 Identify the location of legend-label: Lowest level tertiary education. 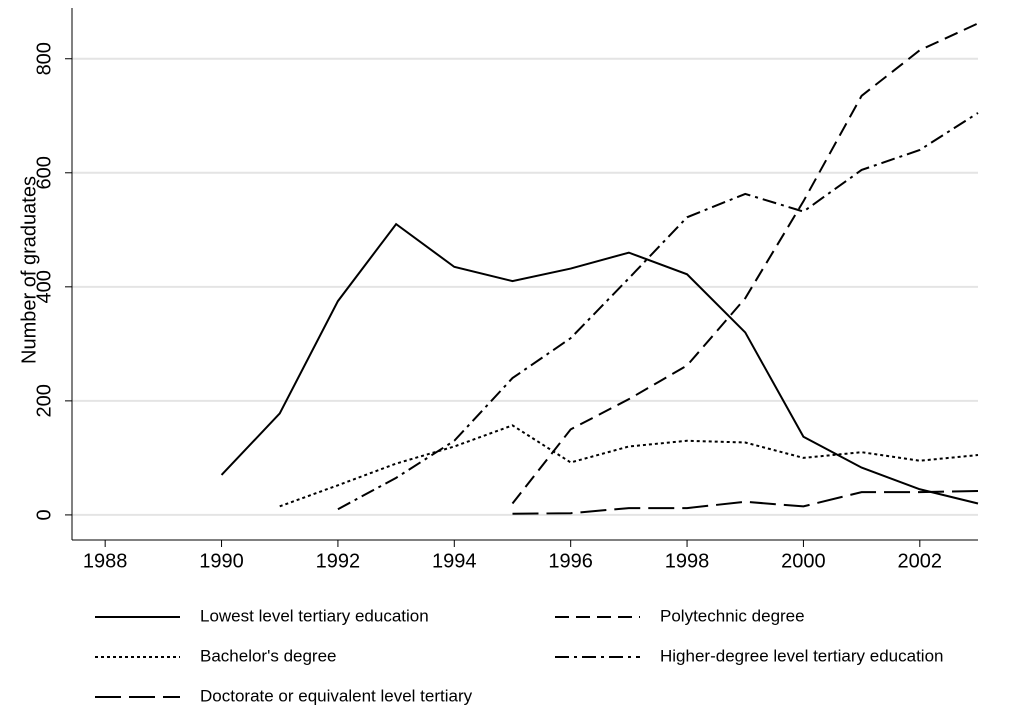
(314, 615).